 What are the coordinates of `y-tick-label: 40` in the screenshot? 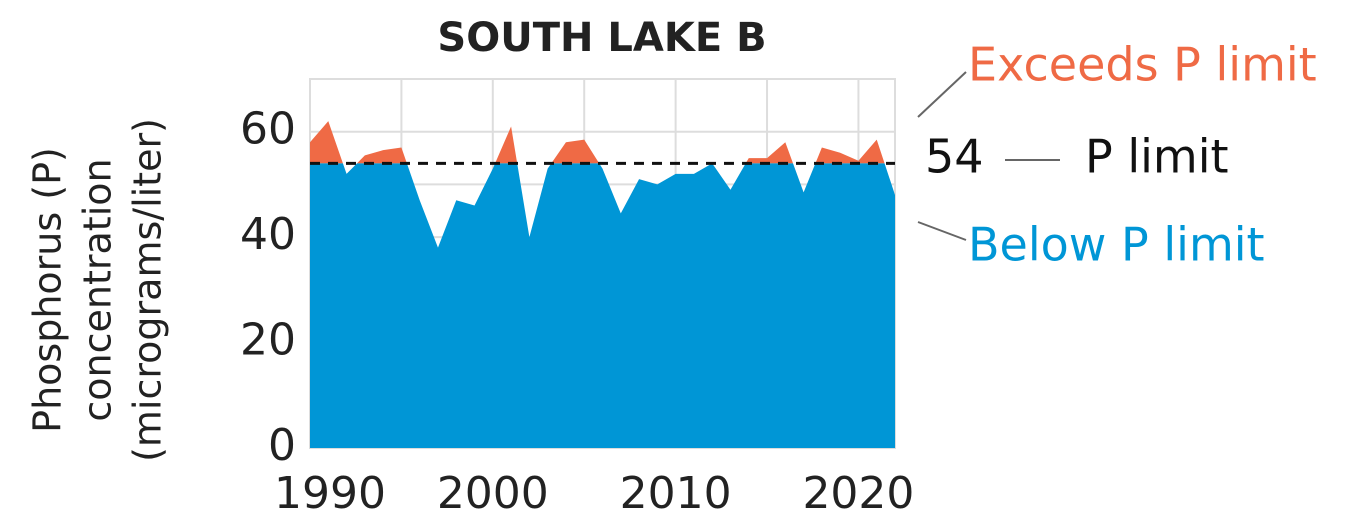 It's located at (268, 234).